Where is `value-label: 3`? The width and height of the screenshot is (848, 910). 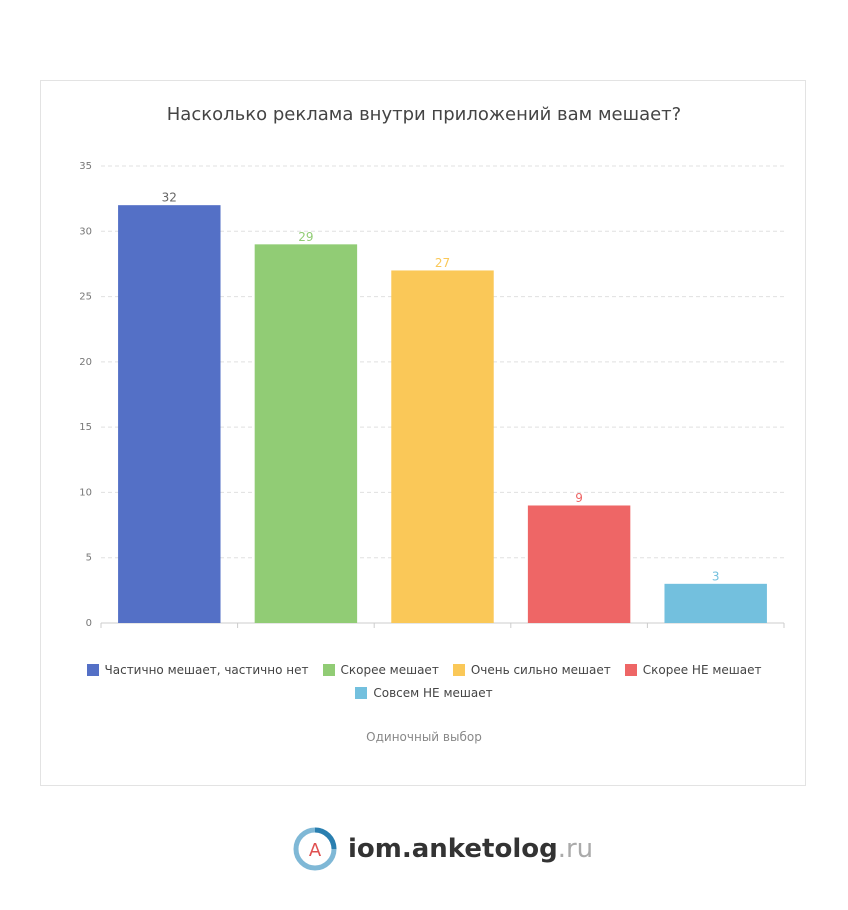 value-label: 3 is located at coordinates (716, 576).